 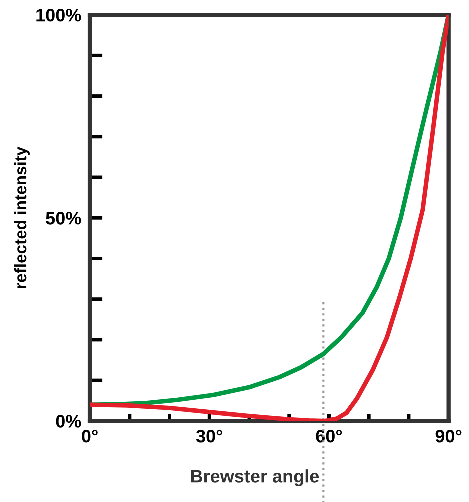 What do you see at coordinates (255, 478) in the screenshot?
I see `ref-line-label: Brewster angle` at bounding box center [255, 478].